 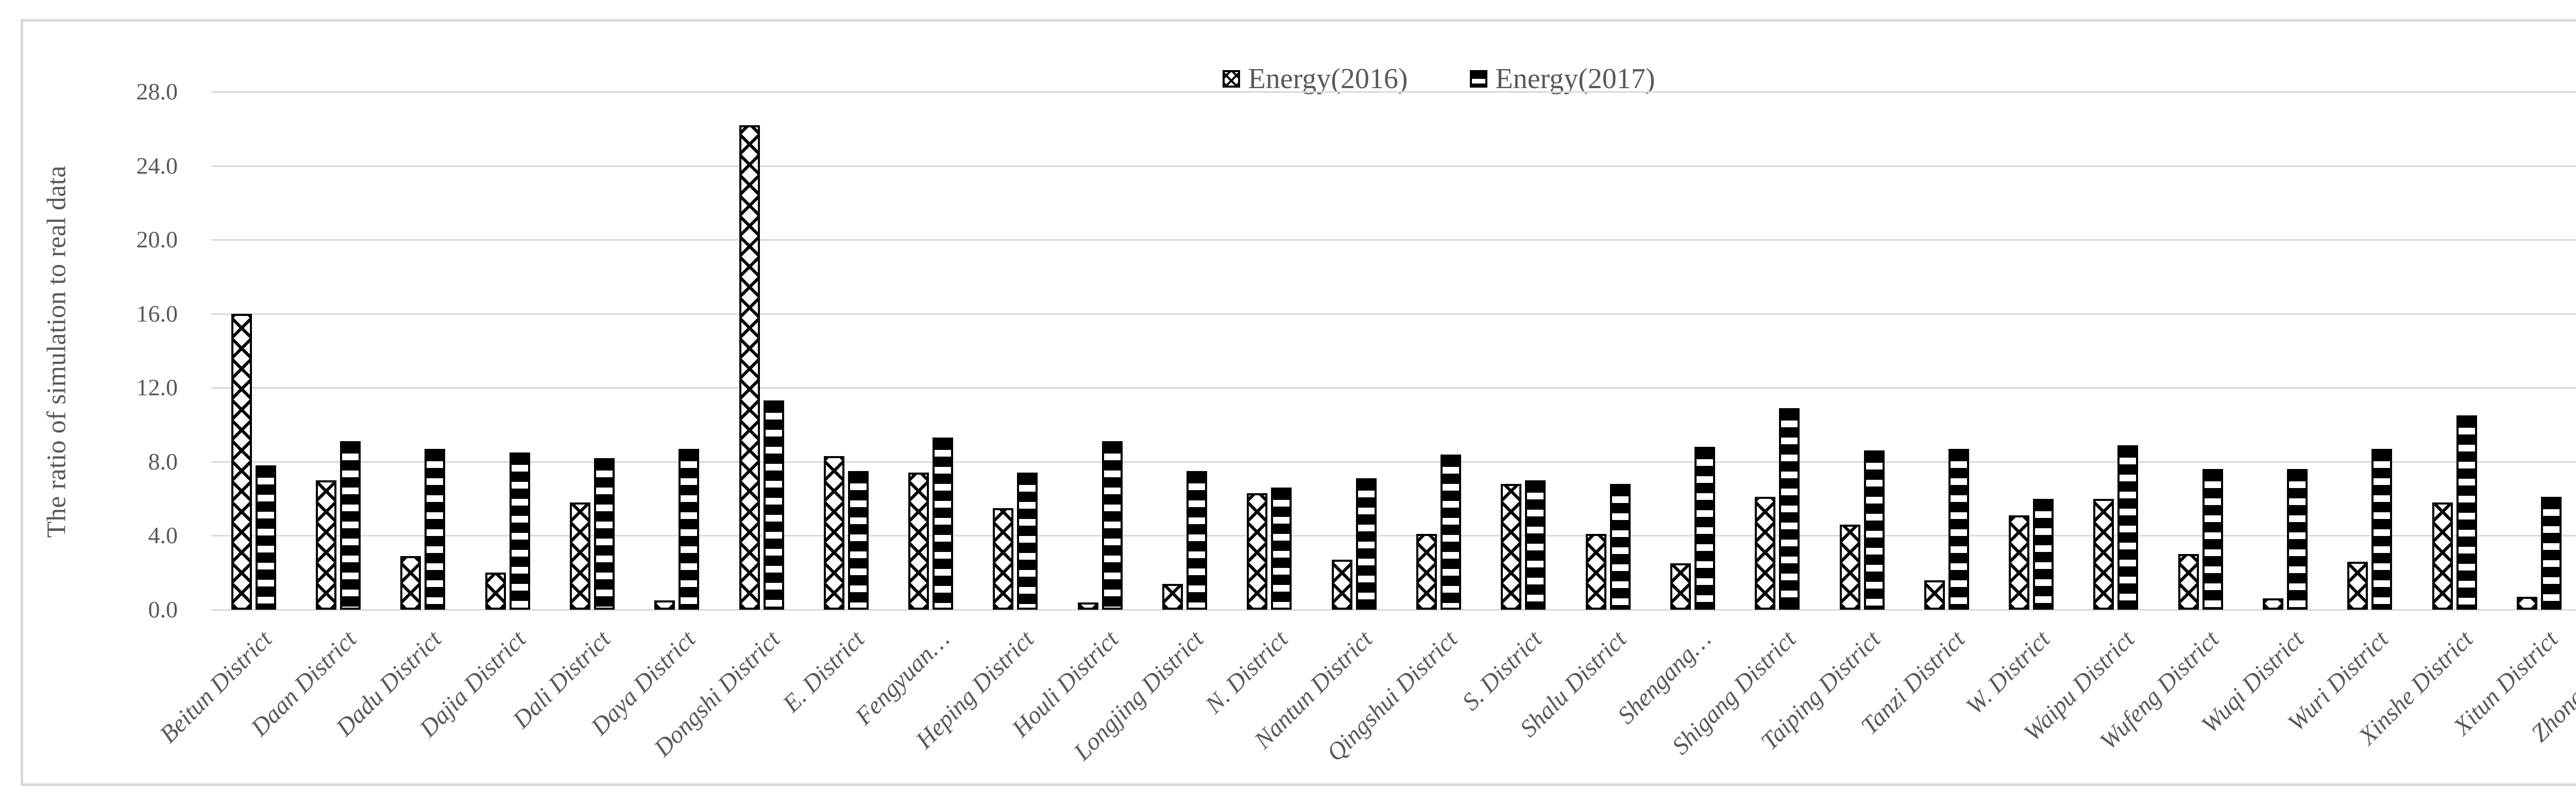 What do you see at coordinates (604, 534) in the screenshot?
I see `bar-energy2017-dali-district` at bounding box center [604, 534].